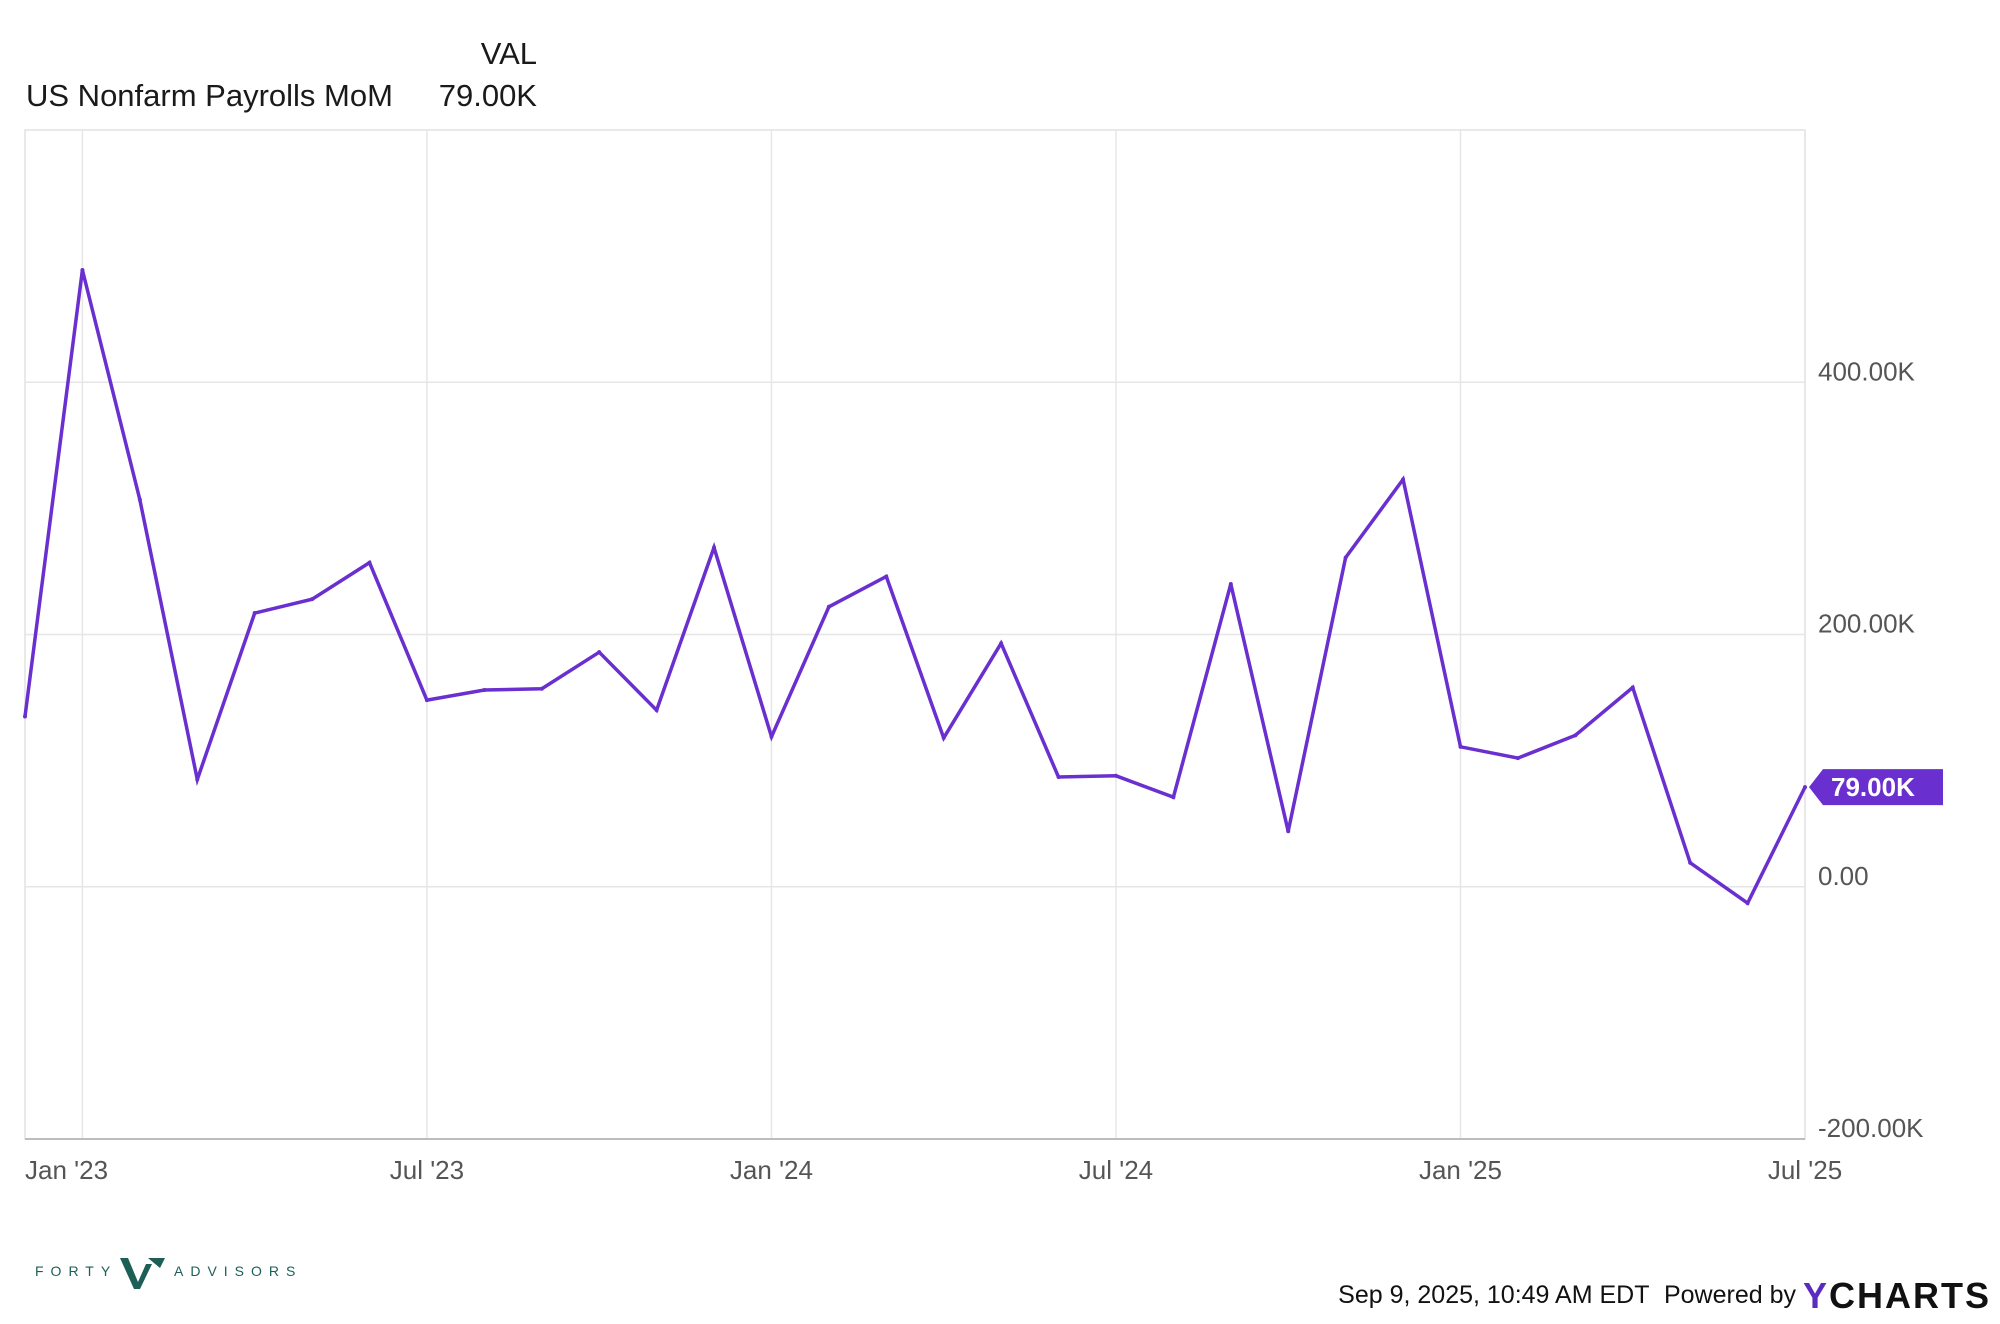 The height and width of the screenshot is (1324, 2000). I want to click on x-tick-label: Jan '25, so click(1460, 1170).